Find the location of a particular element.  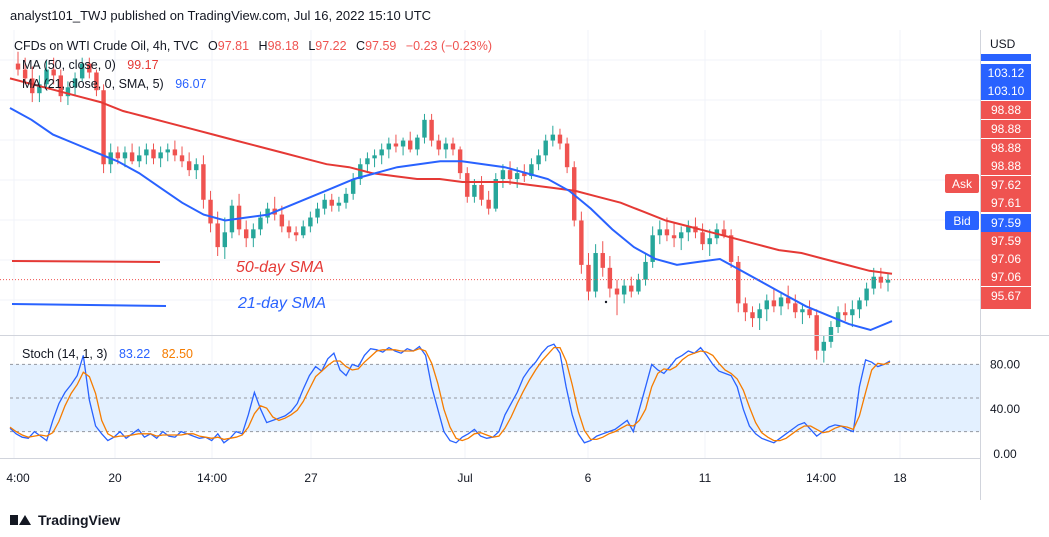

stoch-legend-k: 83.22 is located at coordinates (134, 354).